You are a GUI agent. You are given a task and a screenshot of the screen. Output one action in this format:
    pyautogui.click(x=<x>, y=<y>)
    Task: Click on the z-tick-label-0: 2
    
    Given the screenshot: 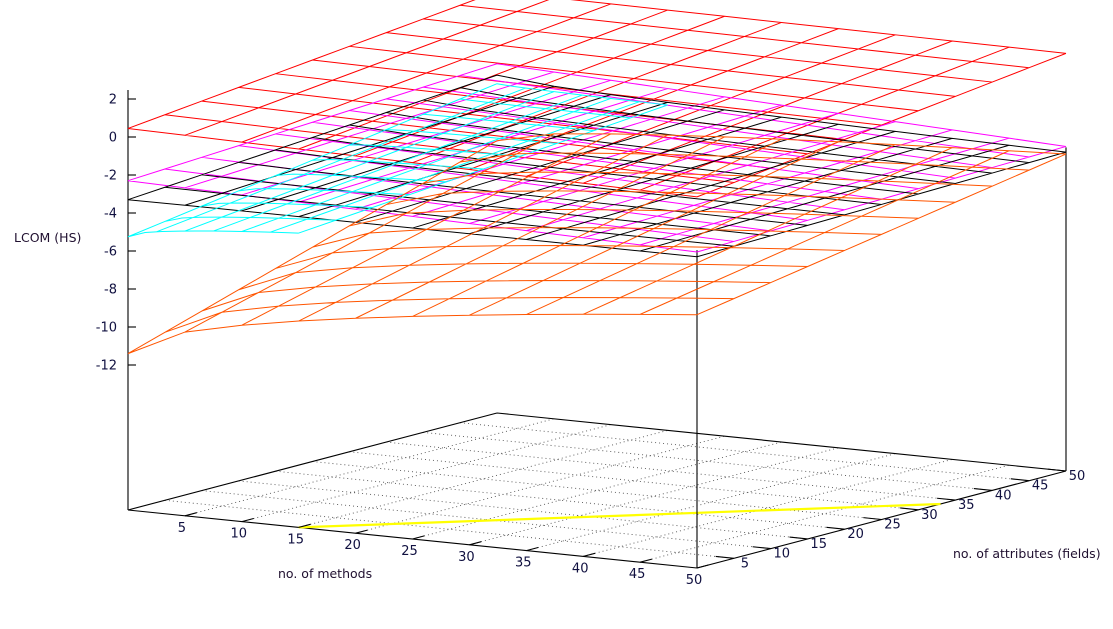 What is the action you would take?
    pyautogui.click(x=113, y=100)
    